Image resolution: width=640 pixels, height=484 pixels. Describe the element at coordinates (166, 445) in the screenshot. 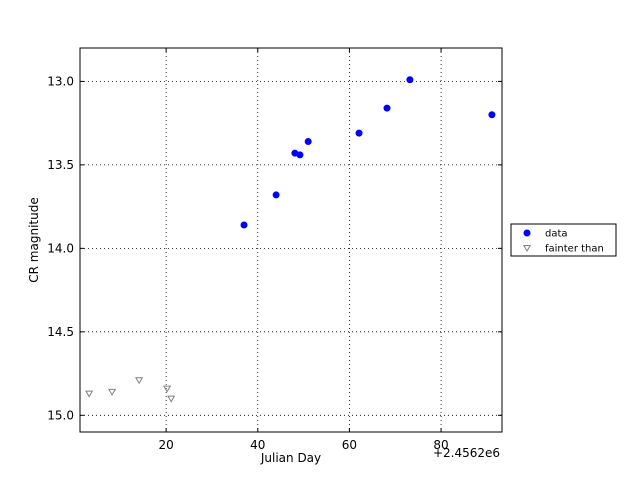

I see `x-tick-label: 20` at that location.